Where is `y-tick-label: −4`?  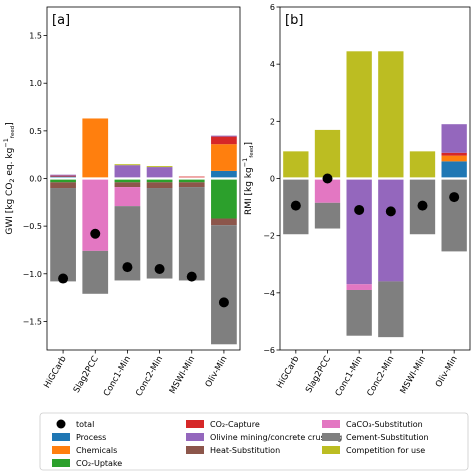
y-tick-label: −4 is located at coordinates (269, 293).